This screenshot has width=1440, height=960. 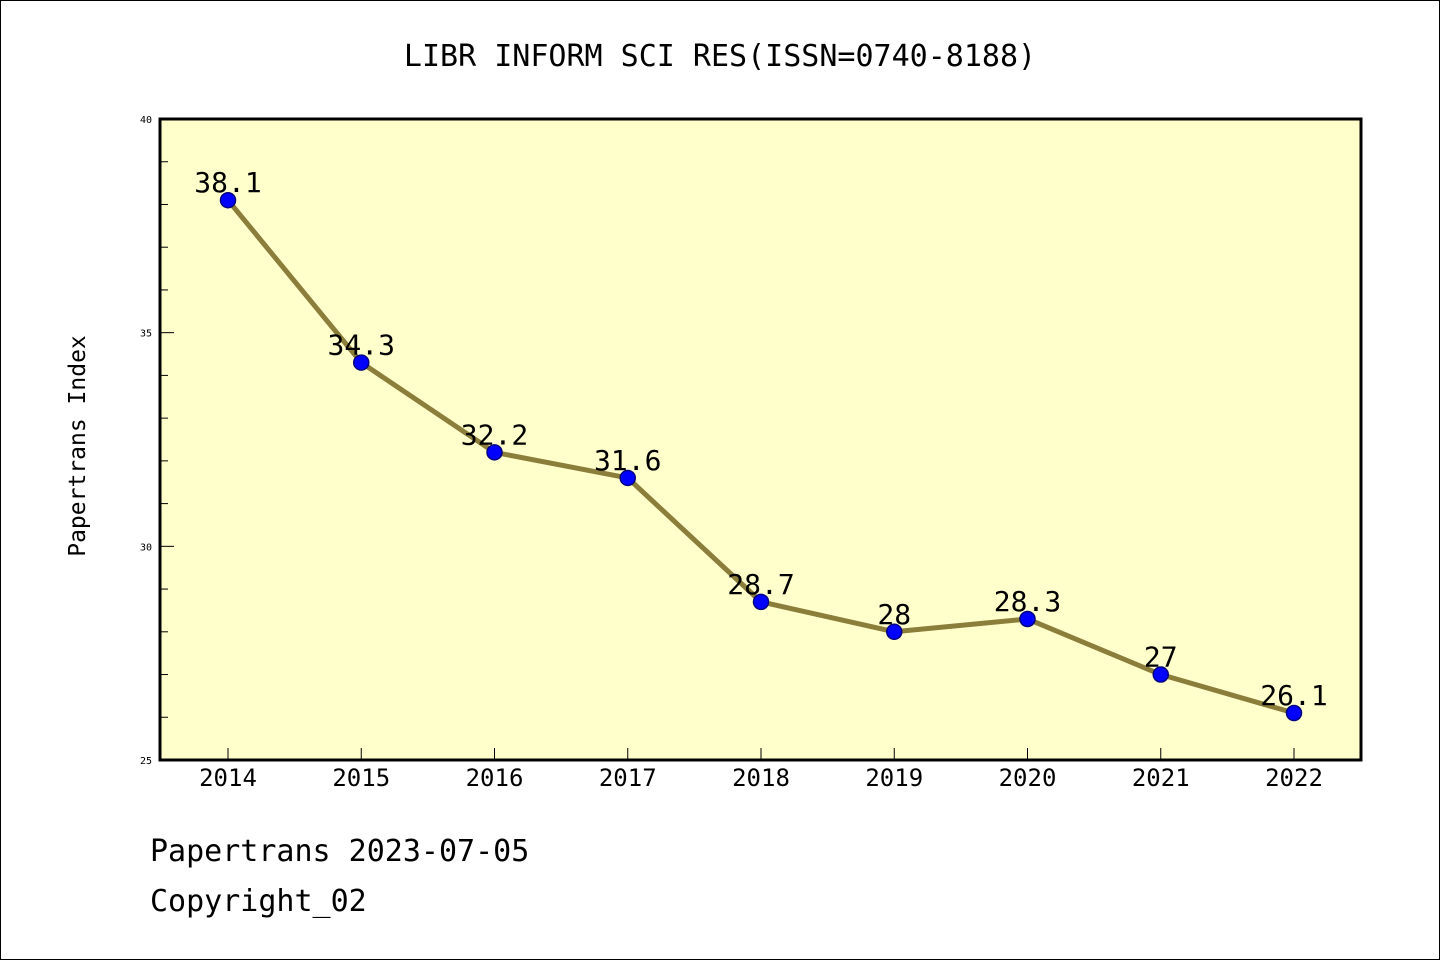 I want to click on chart-title: LIBR INFORM SCI RES(ISSN=0740-8188), so click(x=720, y=56).